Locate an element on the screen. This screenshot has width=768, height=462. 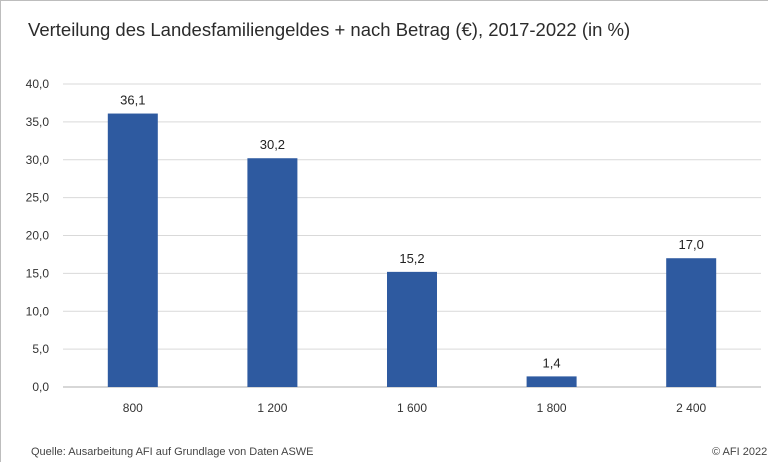
data-label: 1,4 is located at coordinates (552, 362).